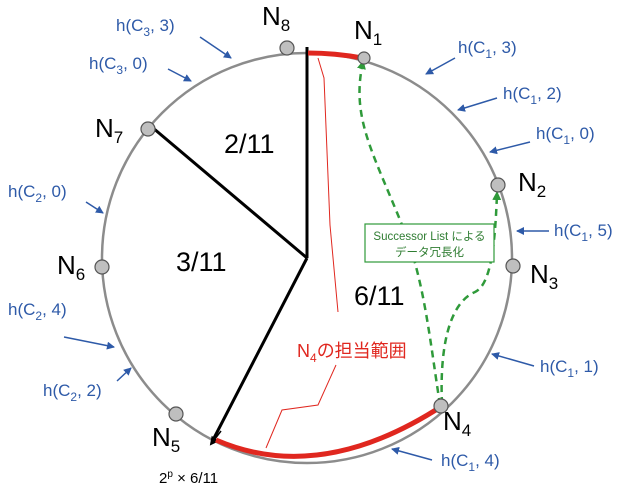 This screenshot has width=628, height=490. What do you see at coordinates (379, 296) in the screenshot?
I see `fraction-right: 6/11` at bounding box center [379, 296].